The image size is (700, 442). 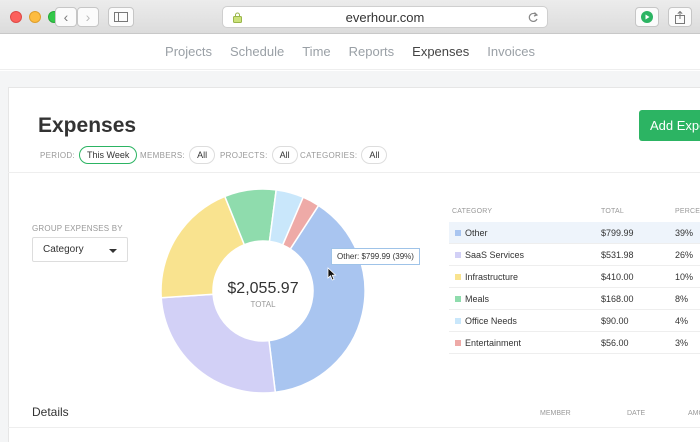 I want to click on period-filter: PERIOD: This Week, so click(x=89, y=155).